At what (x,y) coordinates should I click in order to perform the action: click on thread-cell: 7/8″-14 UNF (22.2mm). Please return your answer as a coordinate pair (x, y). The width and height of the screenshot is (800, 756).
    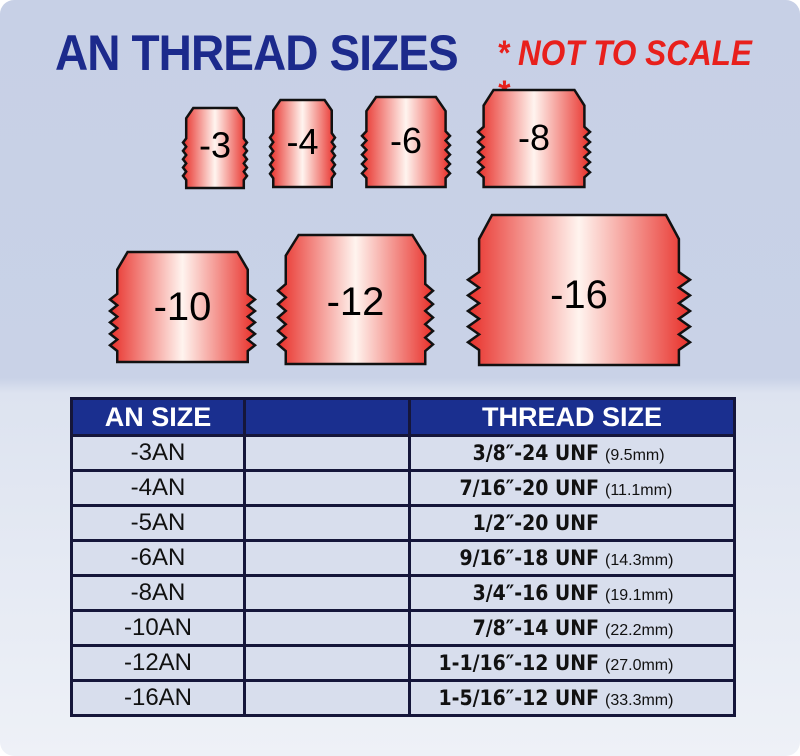
    Looking at the image, I should click on (572, 628).